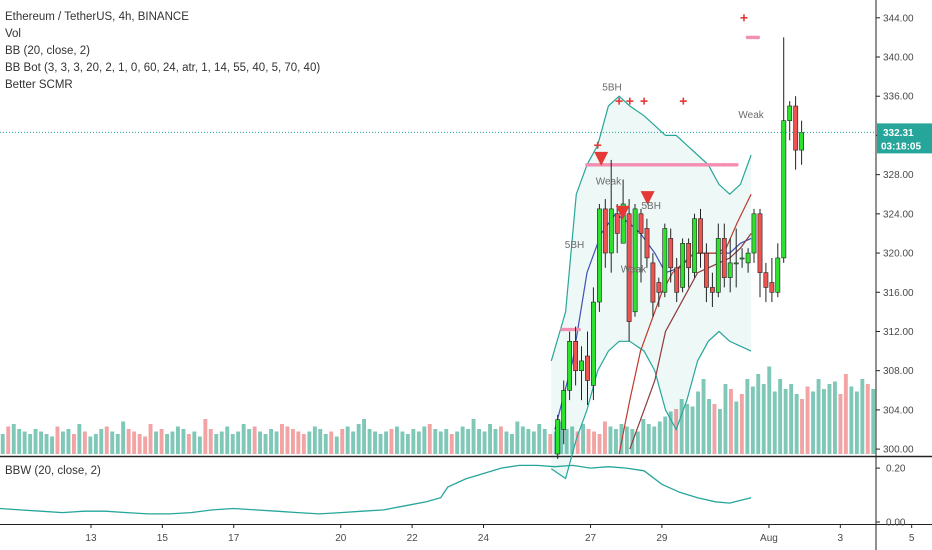  Describe the element at coordinates (651, 405) in the screenshot. I see `bollinger-lower-line` at that location.